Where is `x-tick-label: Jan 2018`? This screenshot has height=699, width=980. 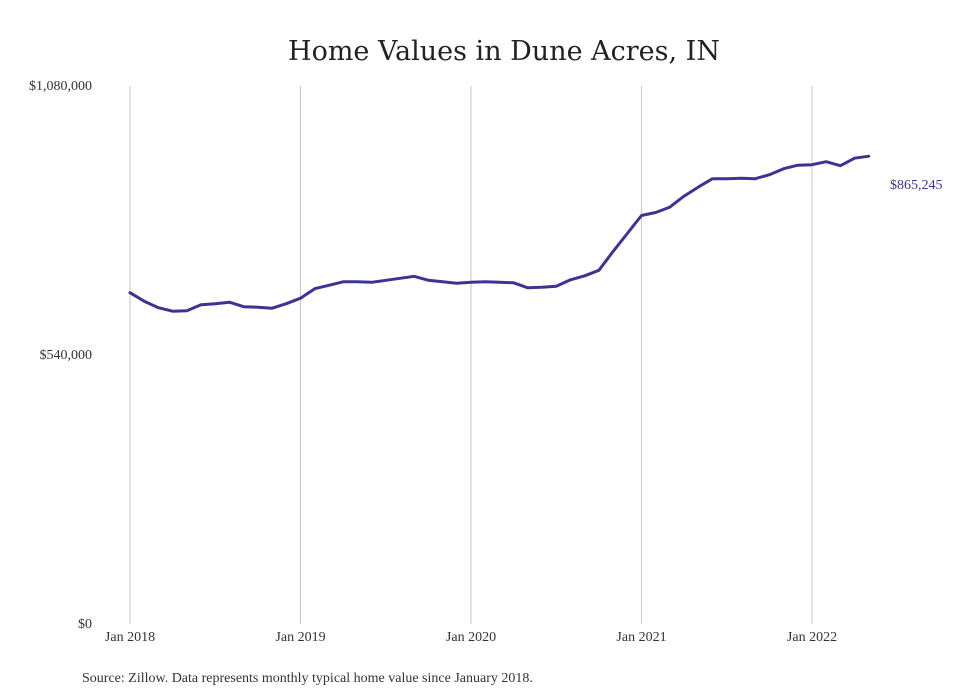
x-tick-label: Jan 2018 is located at coordinates (130, 637).